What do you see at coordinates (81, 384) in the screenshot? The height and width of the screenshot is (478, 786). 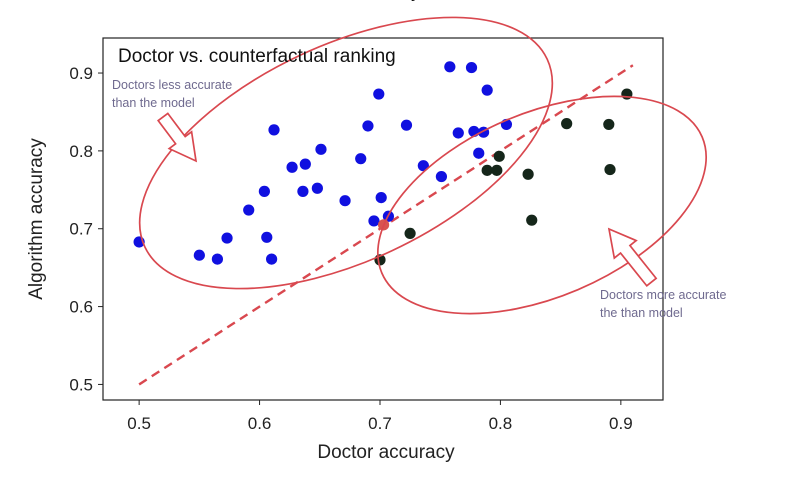 I see `y-tick-label: 0.5` at bounding box center [81, 384].